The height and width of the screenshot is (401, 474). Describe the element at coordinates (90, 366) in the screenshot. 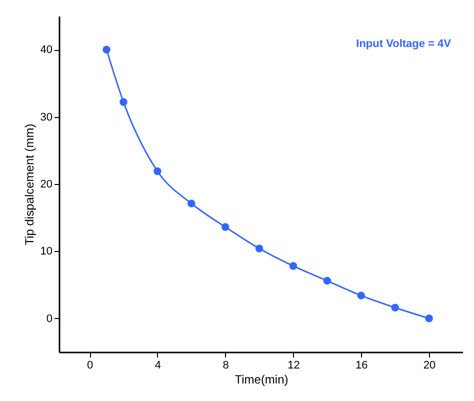

I see `x-tick-label: 0` at that location.